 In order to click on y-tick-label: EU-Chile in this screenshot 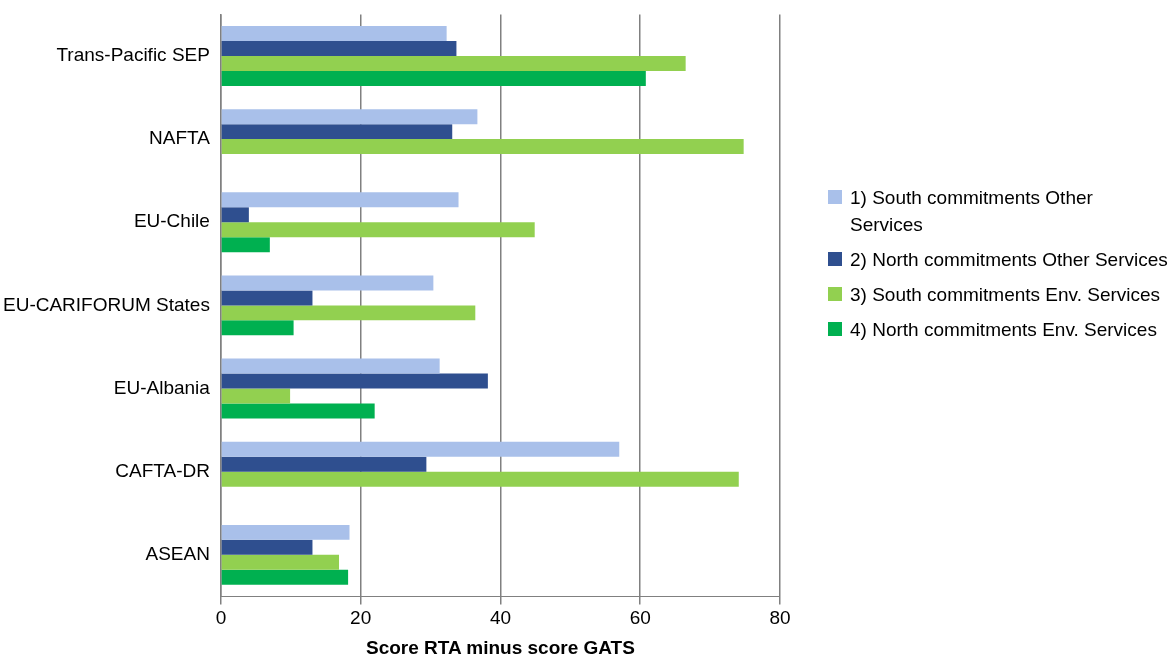, I will do `click(171, 221)`.